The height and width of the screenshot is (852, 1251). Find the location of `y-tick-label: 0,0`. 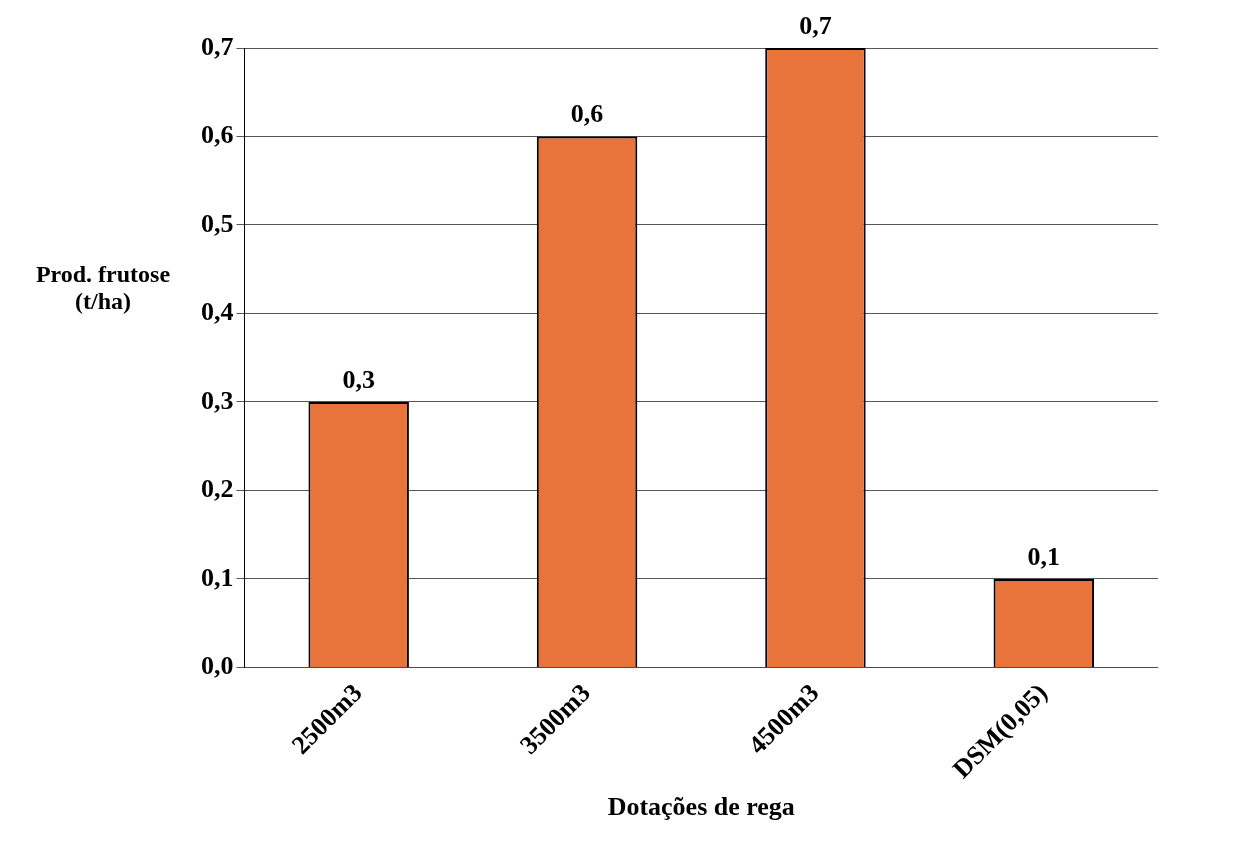

y-tick-label: 0,0 is located at coordinates (217, 666).